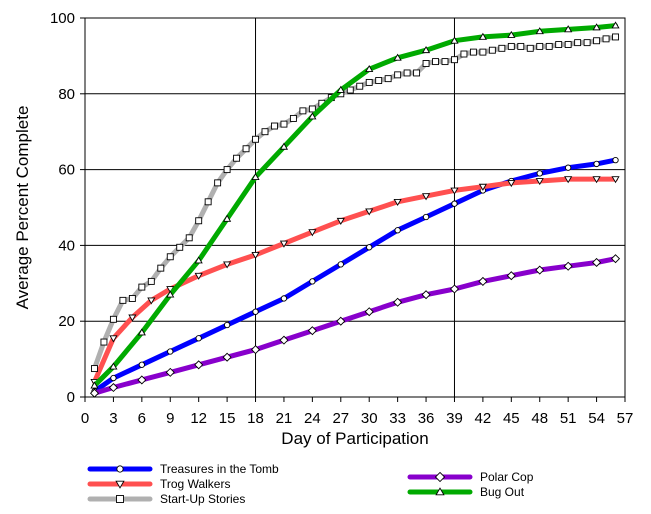 The height and width of the screenshot is (514, 651). I want to click on legend-label: Treasures in the Tomb, so click(219, 469).